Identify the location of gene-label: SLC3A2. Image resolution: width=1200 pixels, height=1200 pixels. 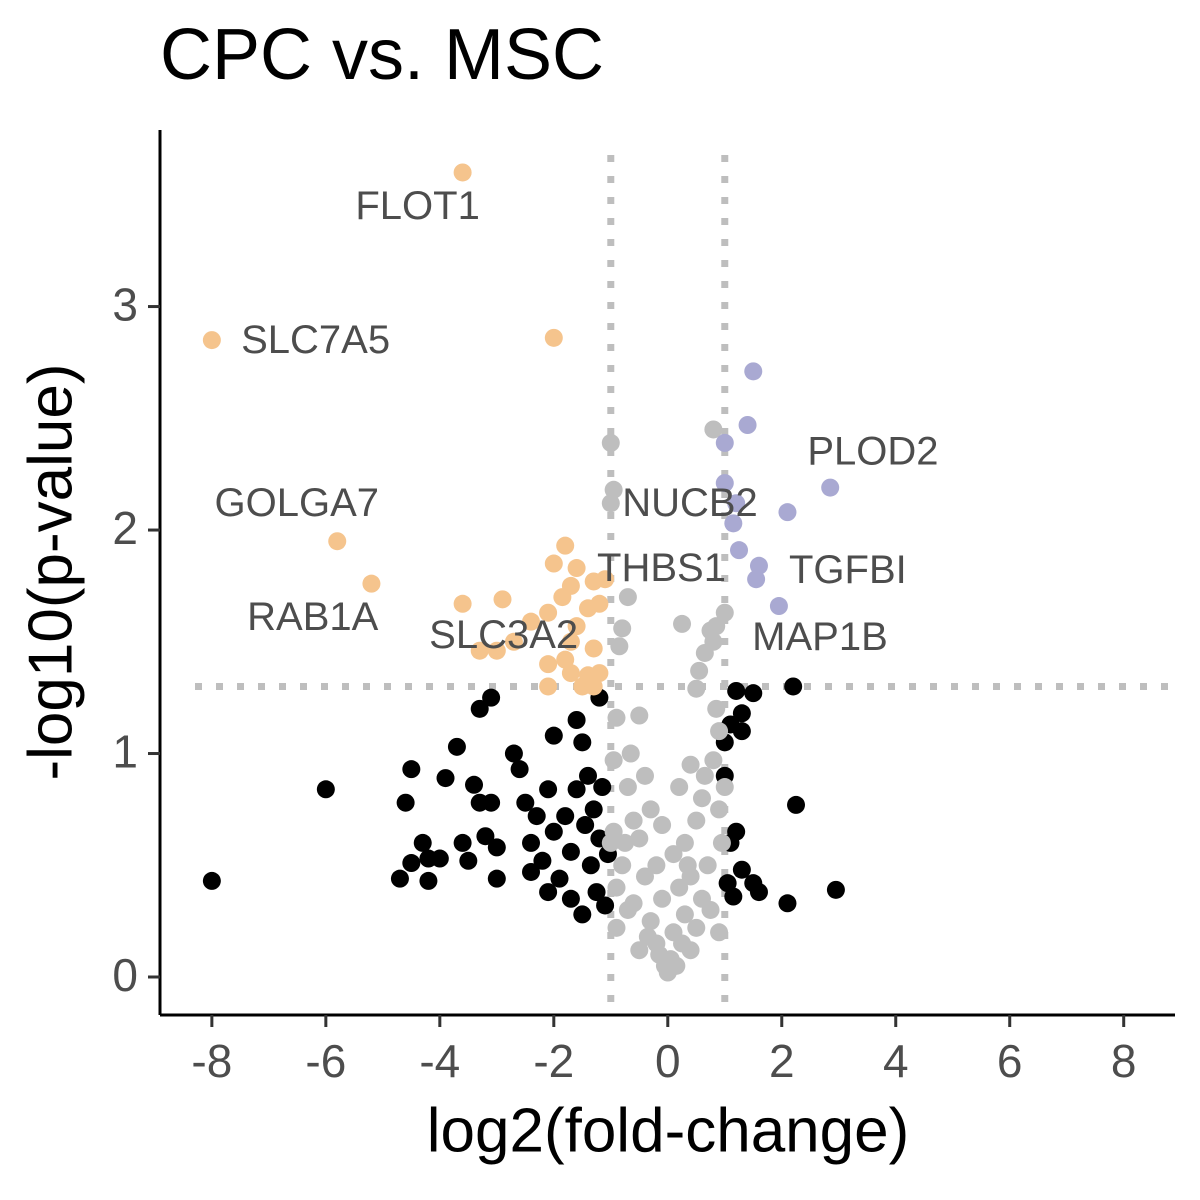
(503, 635).